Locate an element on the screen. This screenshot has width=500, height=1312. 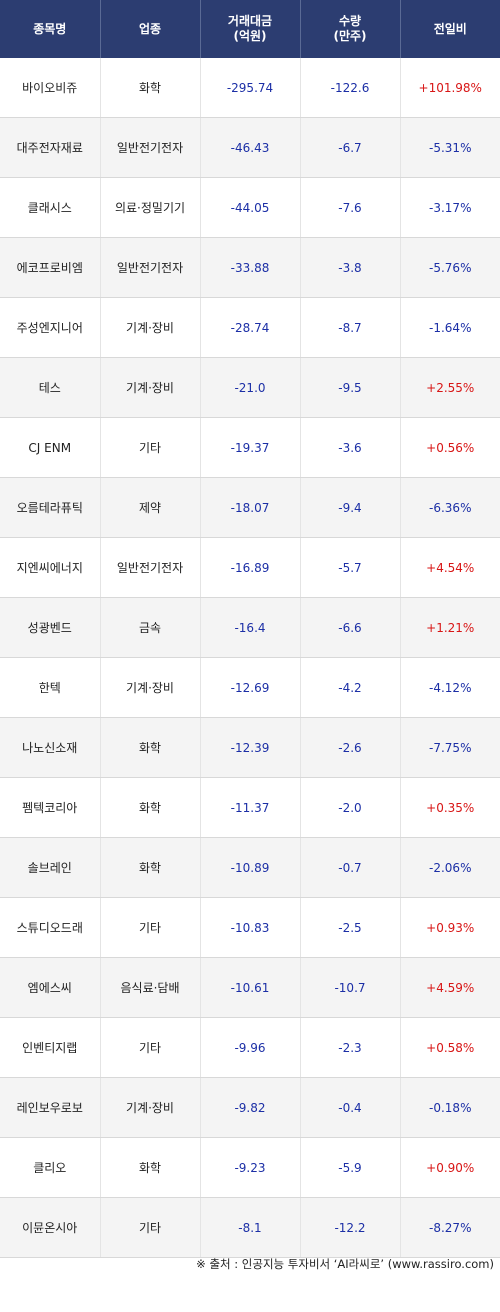
trade-qty: -8.7 is located at coordinates (350, 327).